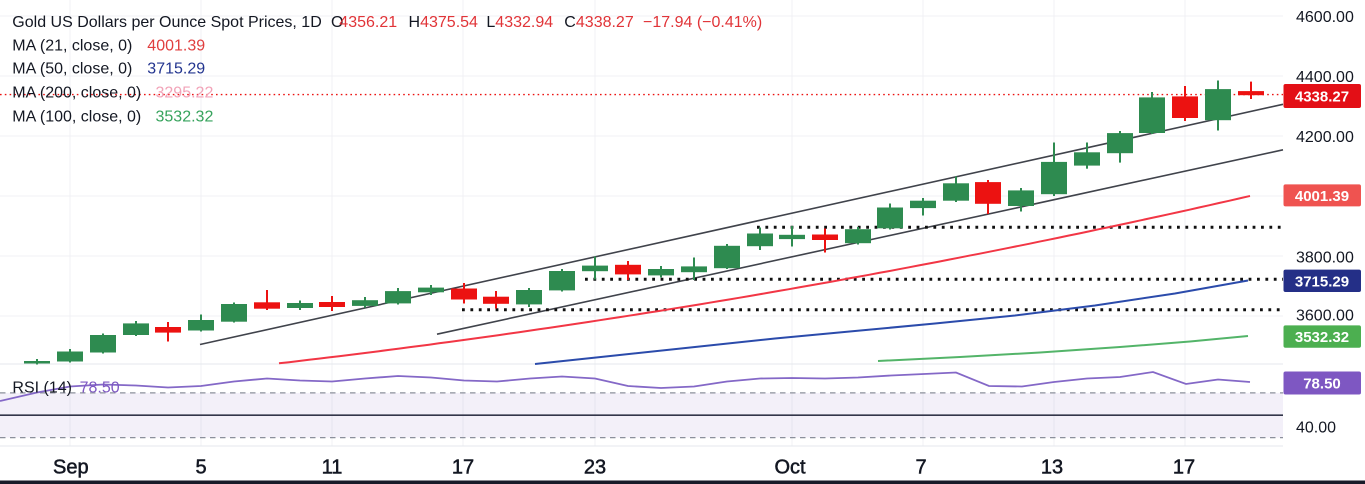 The image size is (1365, 484). Describe the element at coordinates (76, 93) in the screenshot. I see `svg-text: MA (200, close, 0)` at that location.